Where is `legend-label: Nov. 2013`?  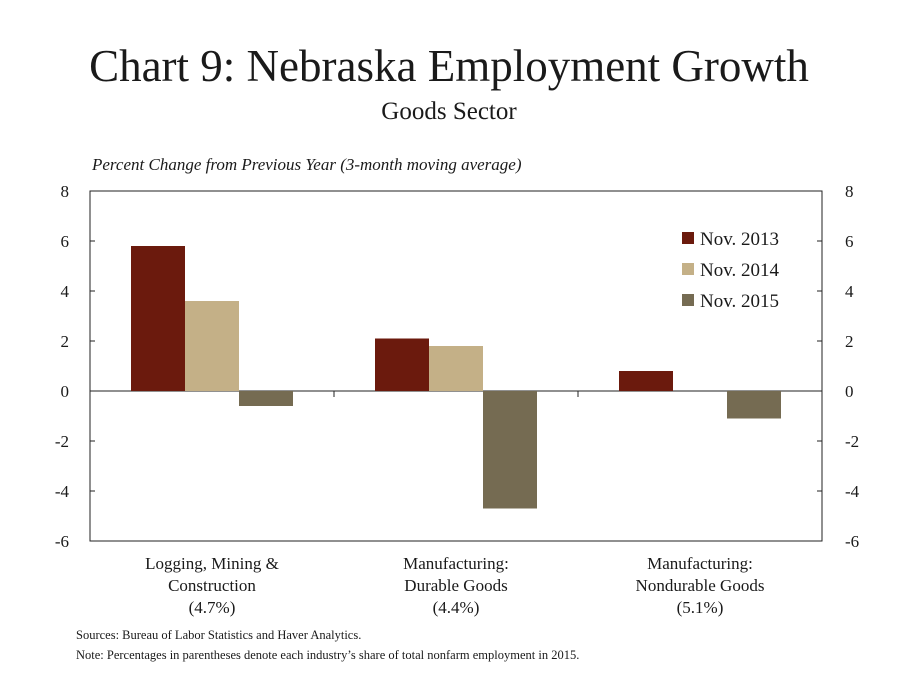 legend-label: Nov. 2013 is located at coordinates (739, 239).